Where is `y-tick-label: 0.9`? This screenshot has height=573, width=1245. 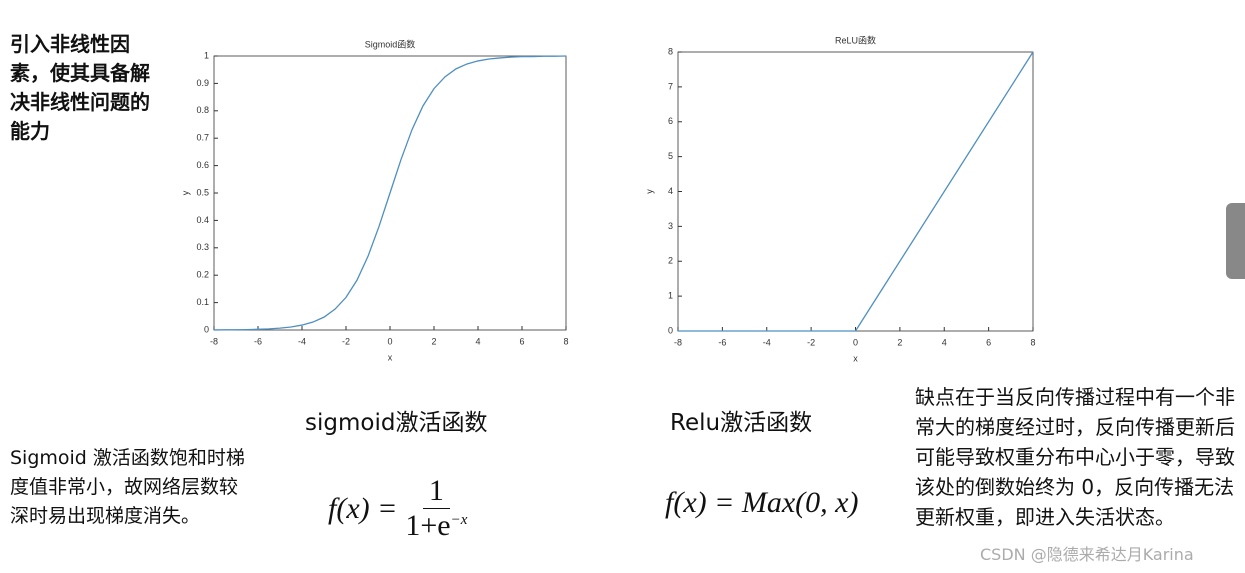
y-tick-label: 0.9 is located at coordinates (202, 83).